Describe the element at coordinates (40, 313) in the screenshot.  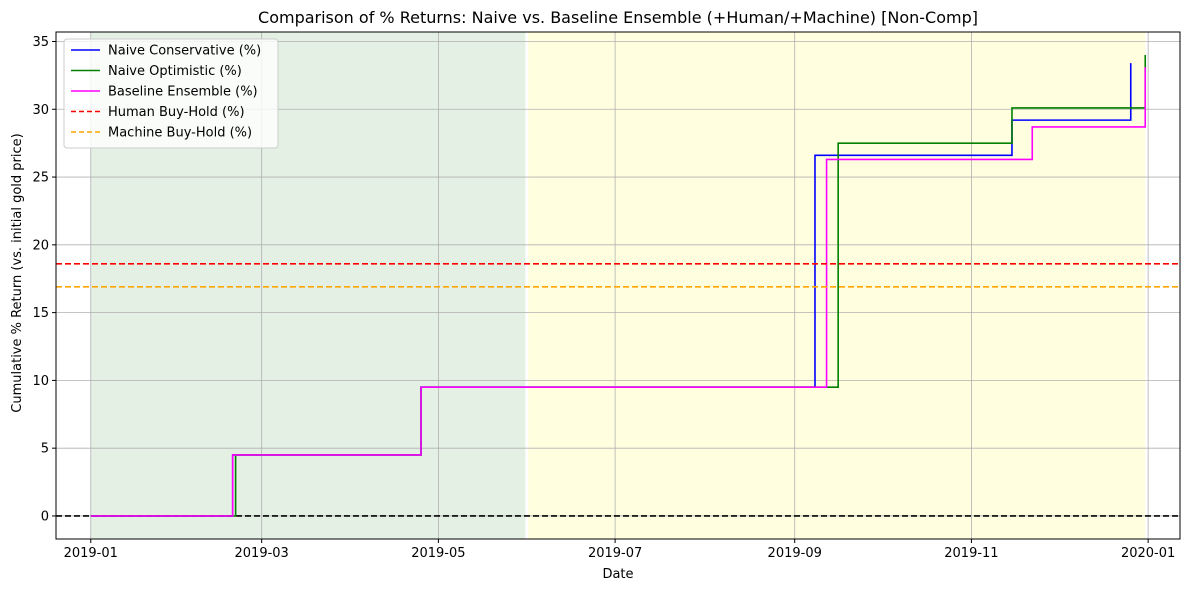
I see `y-tick-label: 15` at that location.